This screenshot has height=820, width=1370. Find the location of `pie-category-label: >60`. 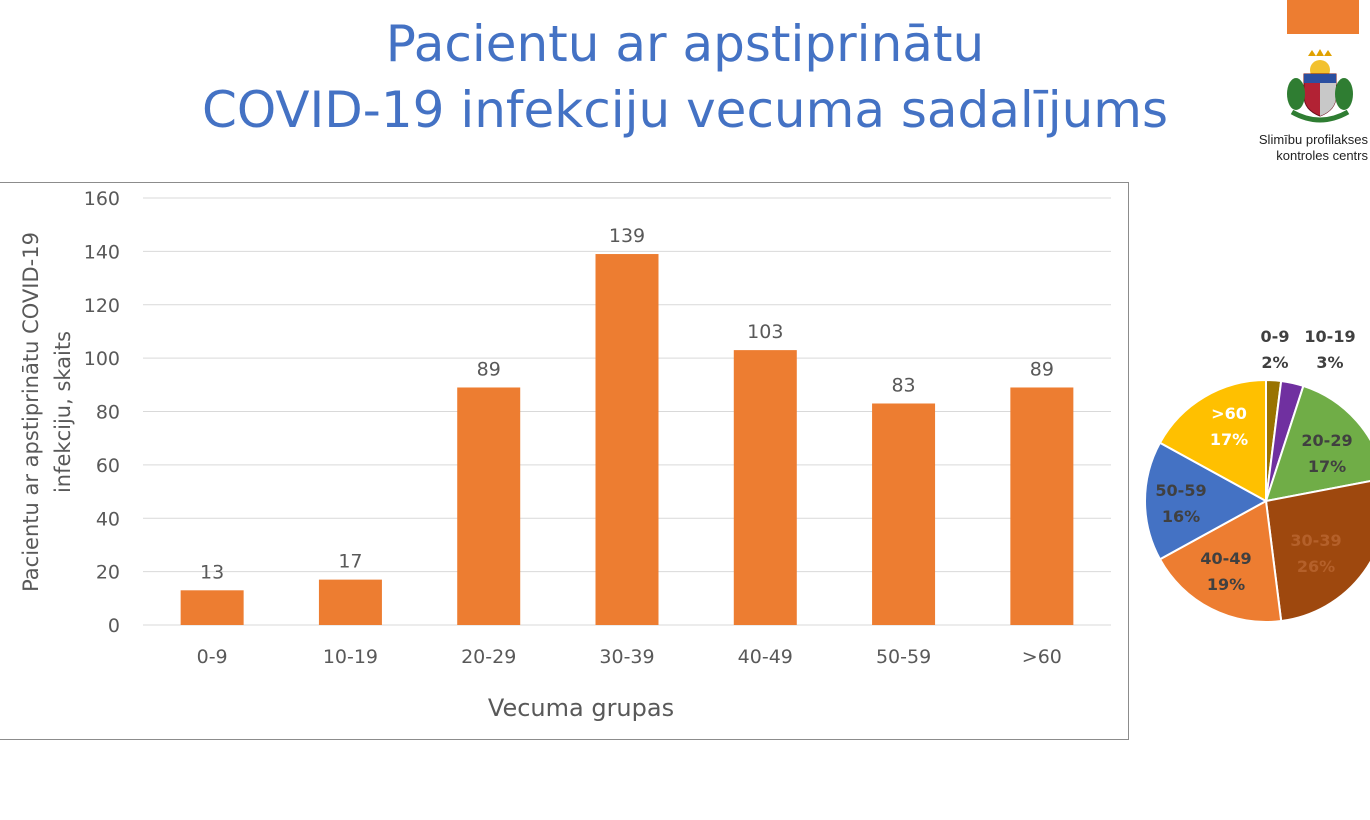

pie-category-label: >60 is located at coordinates (1229, 413).